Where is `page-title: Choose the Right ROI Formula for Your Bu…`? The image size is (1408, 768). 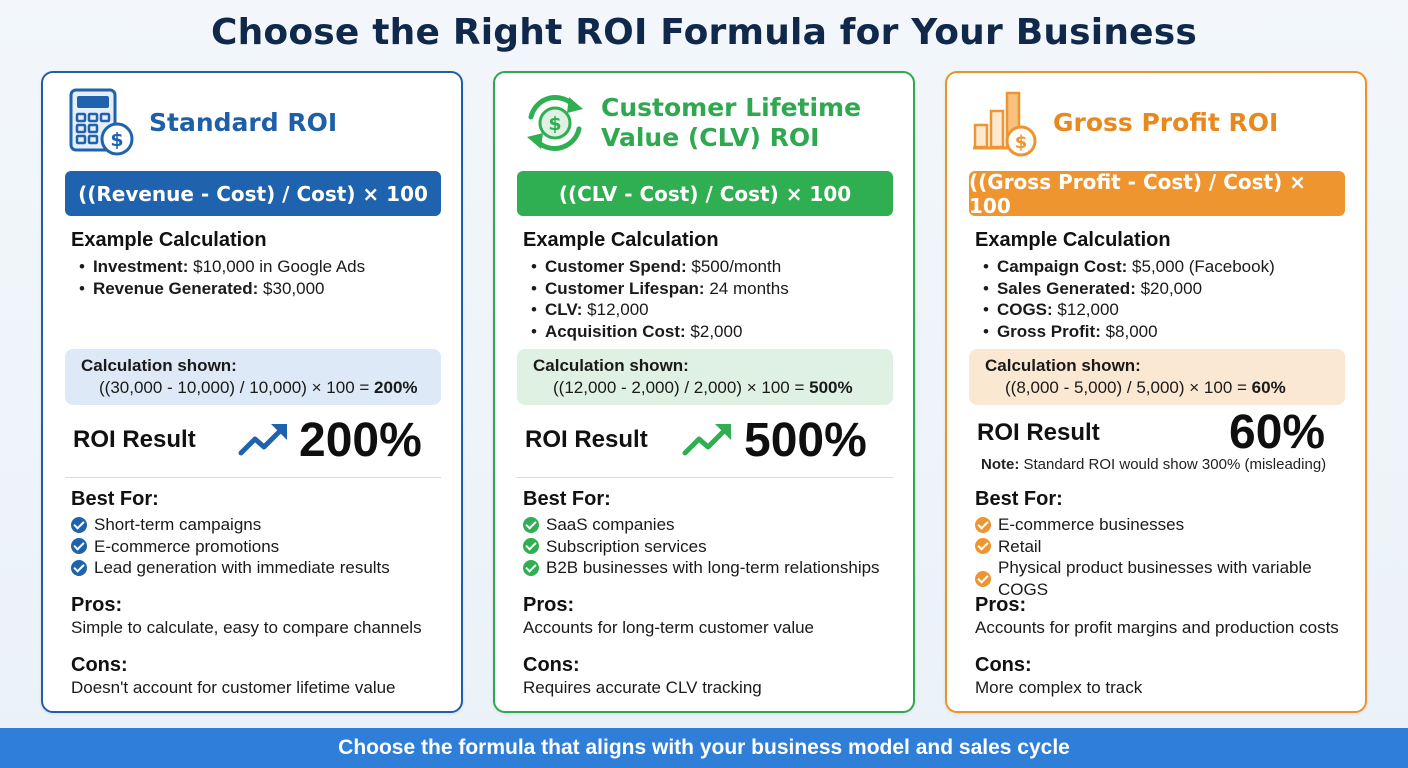
page-title: Choose the Right ROI Formula for Your Bu… is located at coordinates (704, 32).